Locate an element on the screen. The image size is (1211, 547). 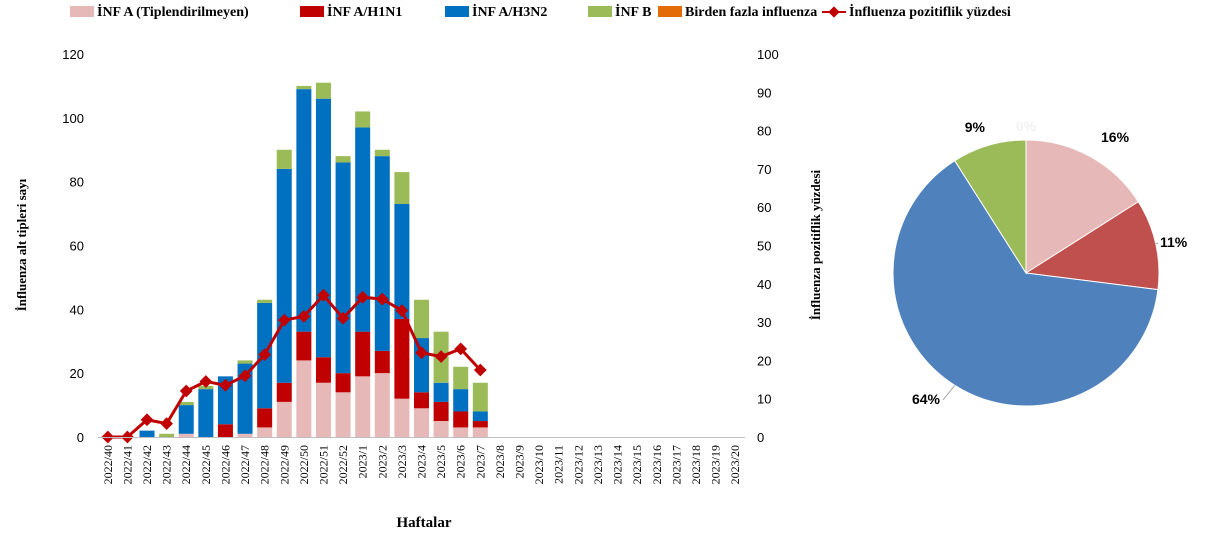
x-tick-label: 2023/14 is located at coordinates (618, 464).